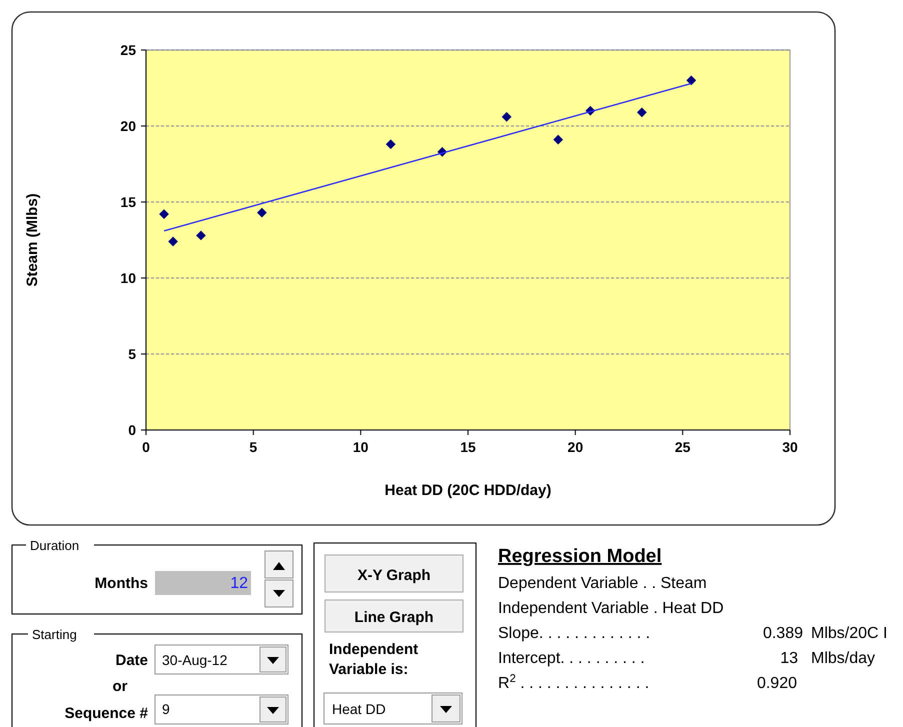 This screenshot has height=727, width=903. What do you see at coordinates (843, 658) in the screenshot?
I see `text: Mlbs/day` at bounding box center [843, 658].